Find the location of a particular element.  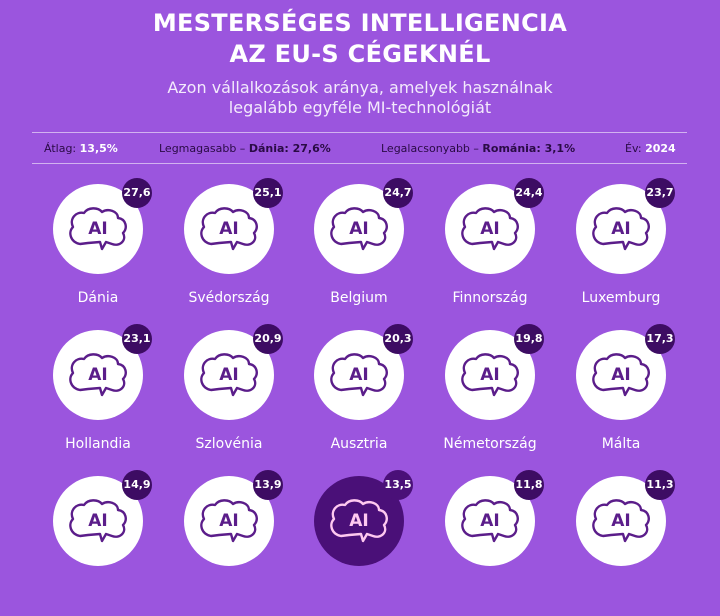

country-card: AI 13,9 is located at coordinates (229, 543).